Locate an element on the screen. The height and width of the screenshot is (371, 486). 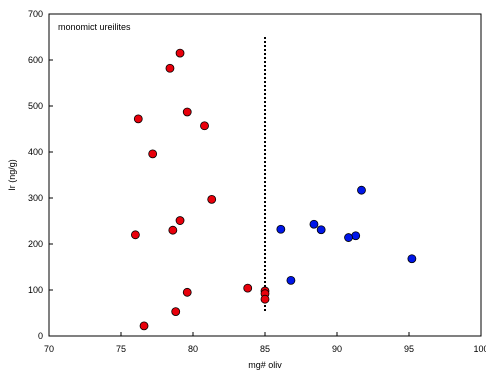
x-axis: 70 75 80 85 90 95 100 is located at coordinates (265, 343).